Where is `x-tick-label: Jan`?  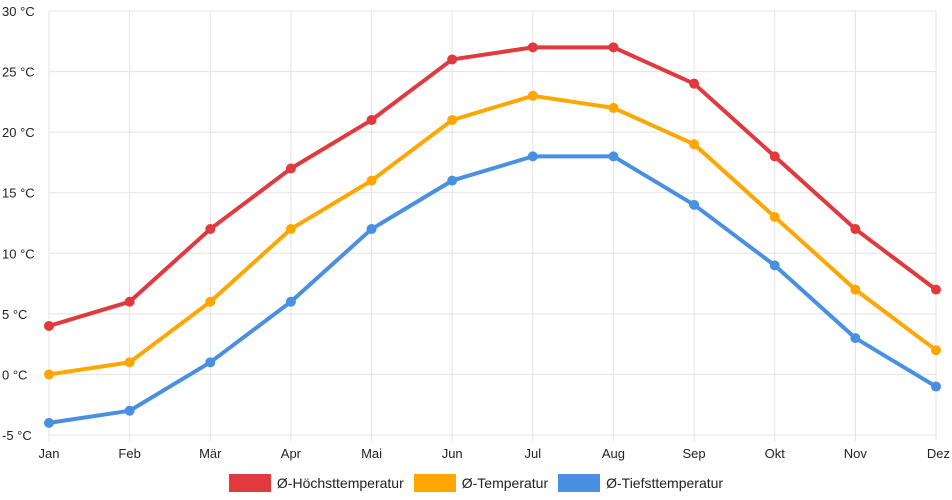 x-tick-label: Jan is located at coordinates (49, 453).